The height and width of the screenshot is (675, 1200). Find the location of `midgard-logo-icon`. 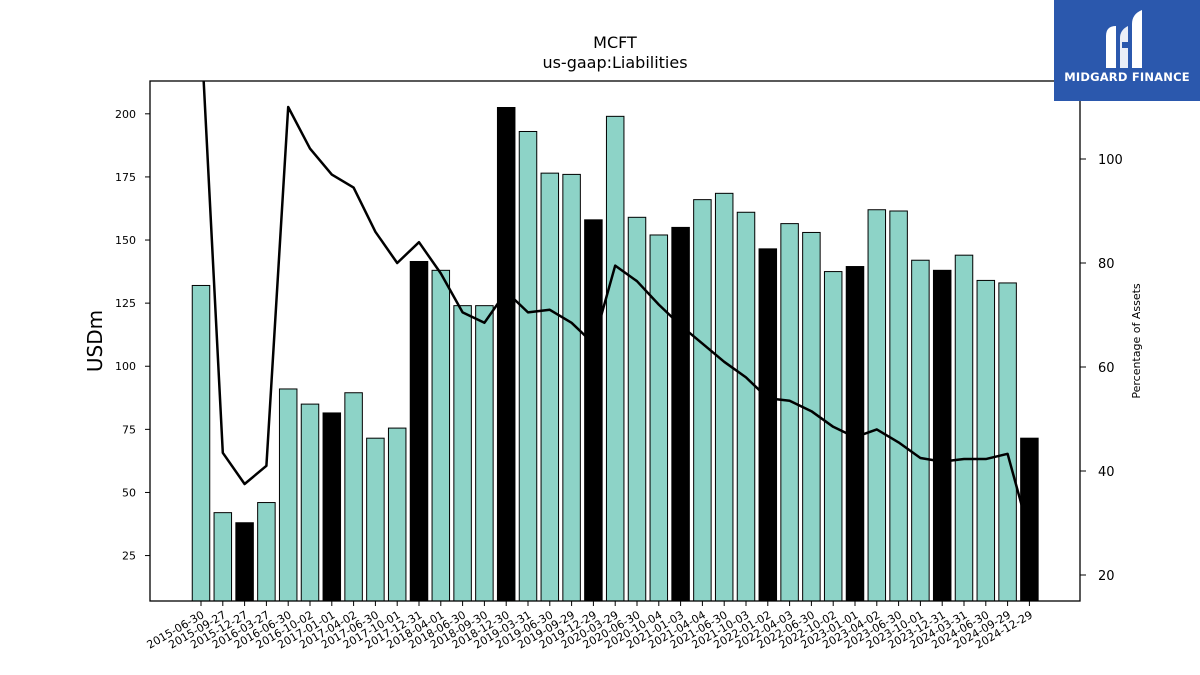

midgard-logo-icon is located at coordinates (1124, 39).